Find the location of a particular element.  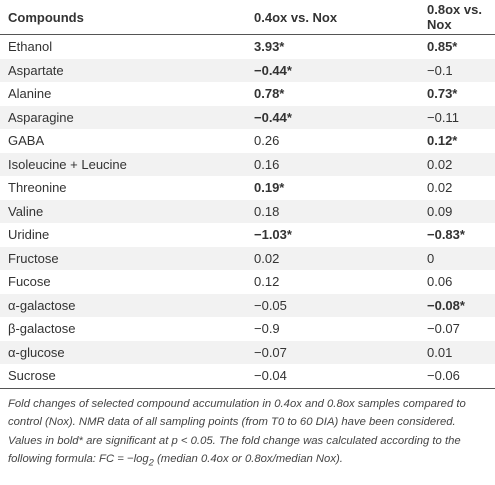

table-row: α-glucose −0.07 0.01 is located at coordinates (247, 352).